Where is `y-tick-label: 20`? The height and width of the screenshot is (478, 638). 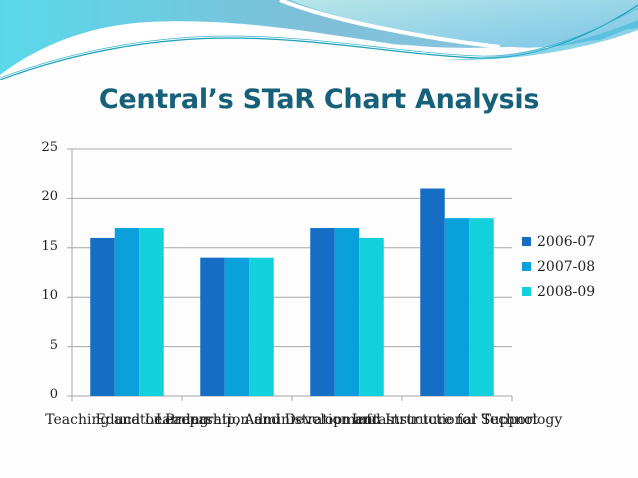 y-tick-label: 20 is located at coordinates (49, 197).